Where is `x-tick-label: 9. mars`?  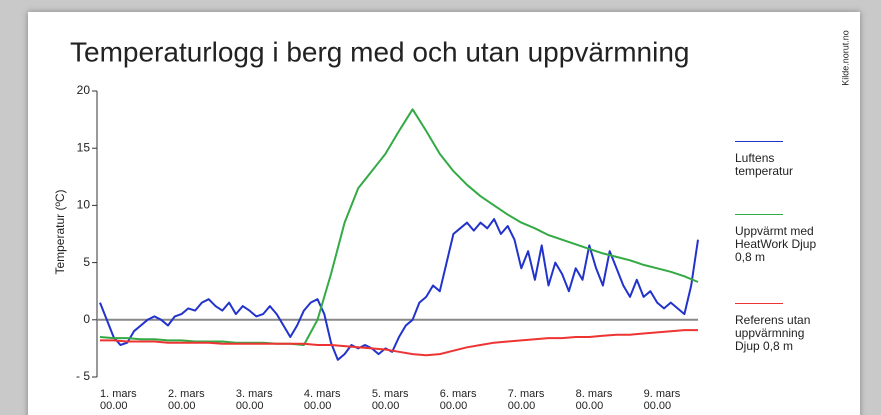
x-tick-label: 9. mars is located at coordinates (662, 394).